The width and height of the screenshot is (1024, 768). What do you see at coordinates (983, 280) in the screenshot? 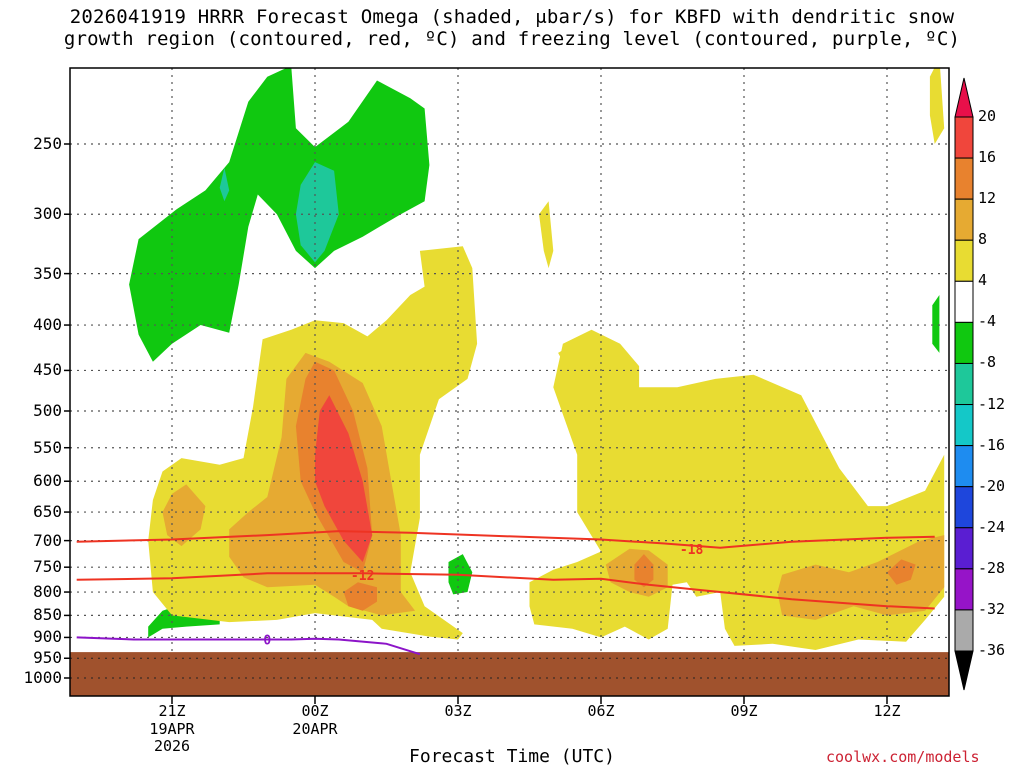
I see `colorbar-label: 4` at bounding box center [983, 280].